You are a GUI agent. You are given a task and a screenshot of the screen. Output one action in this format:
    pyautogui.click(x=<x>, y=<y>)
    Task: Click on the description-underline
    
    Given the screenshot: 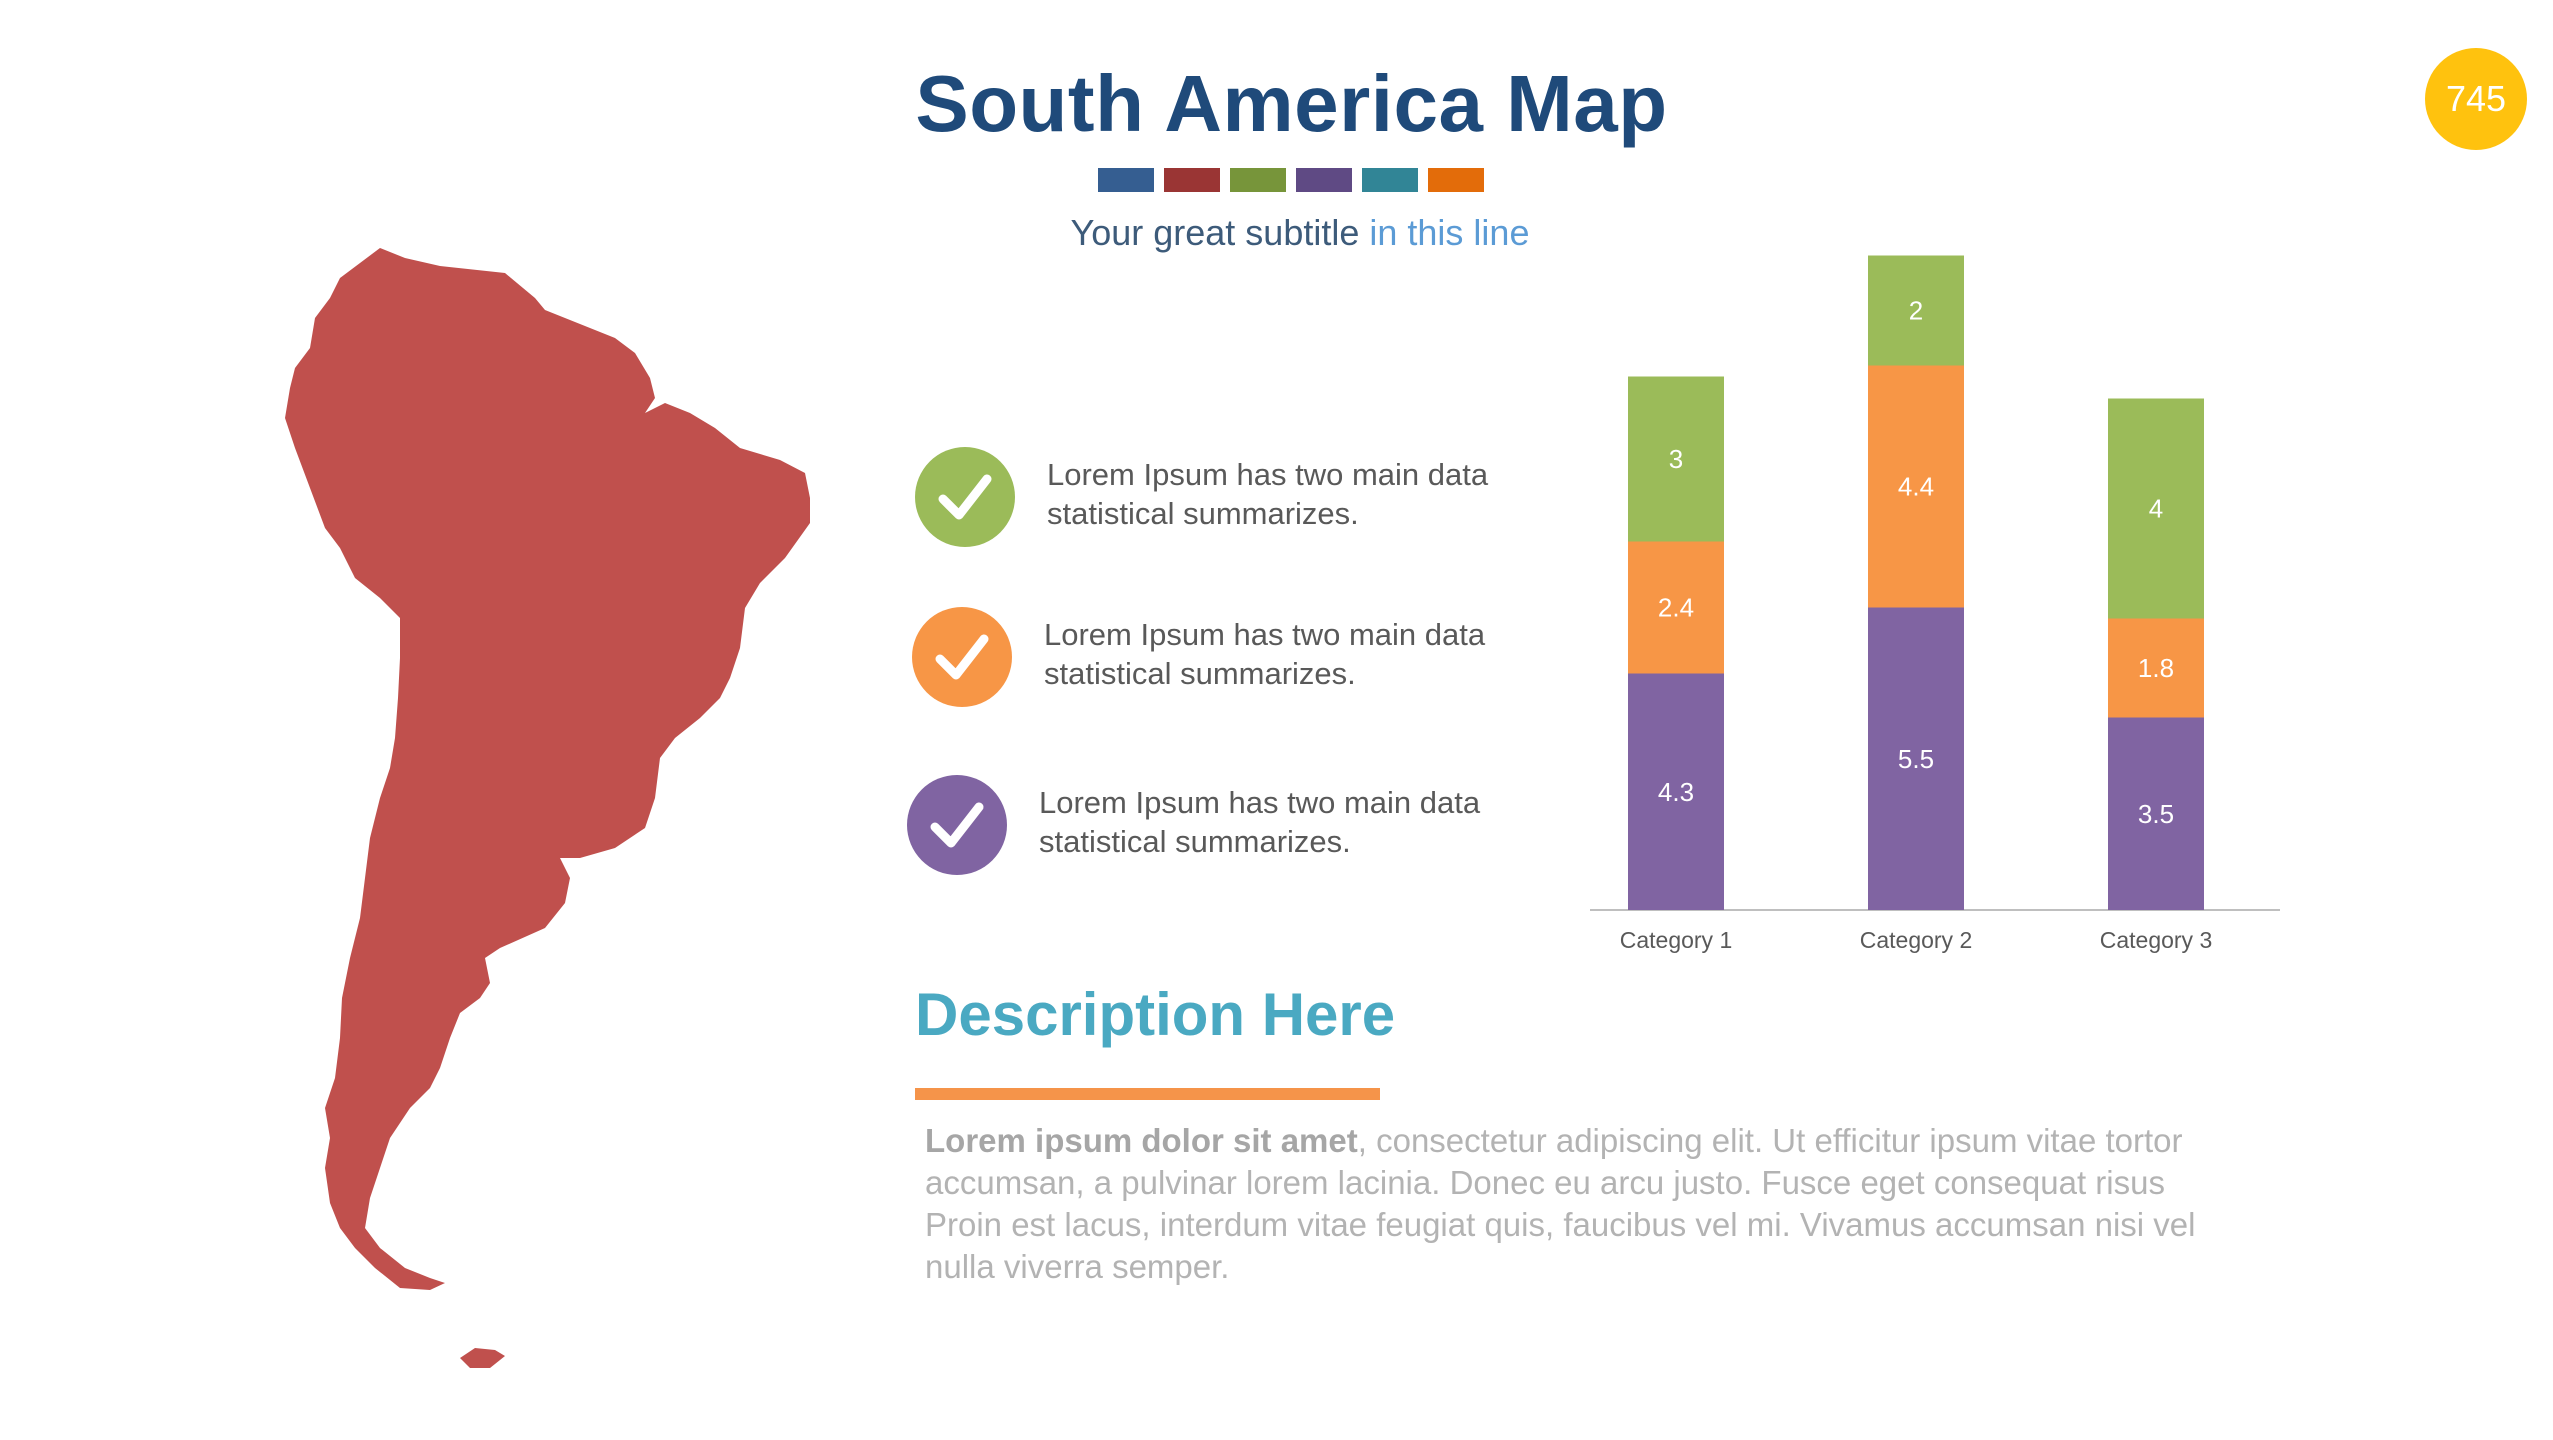 What is the action you would take?
    pyautogui.click(x=1147, y=1094)
    